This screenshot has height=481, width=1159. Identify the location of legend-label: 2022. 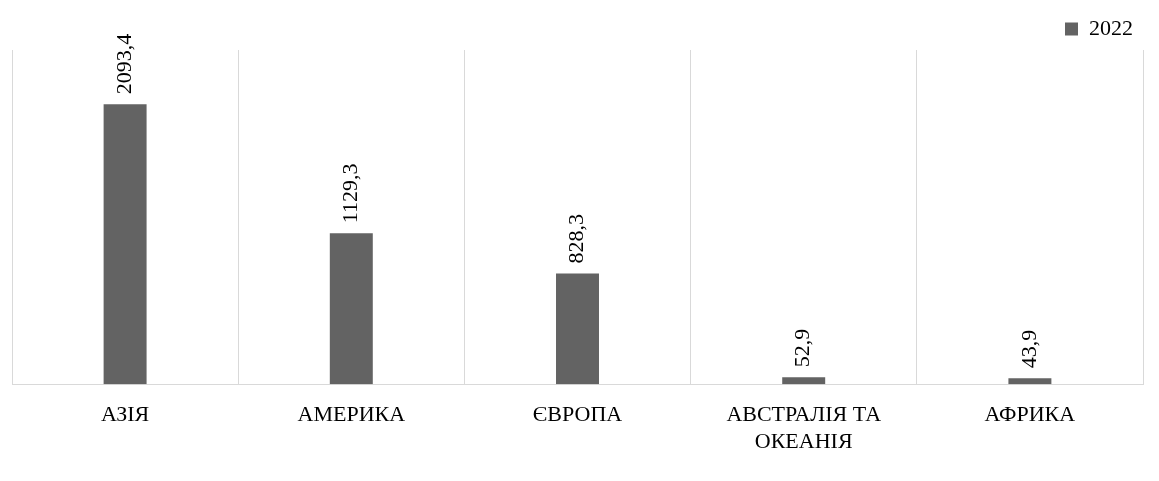
(1111, 27).